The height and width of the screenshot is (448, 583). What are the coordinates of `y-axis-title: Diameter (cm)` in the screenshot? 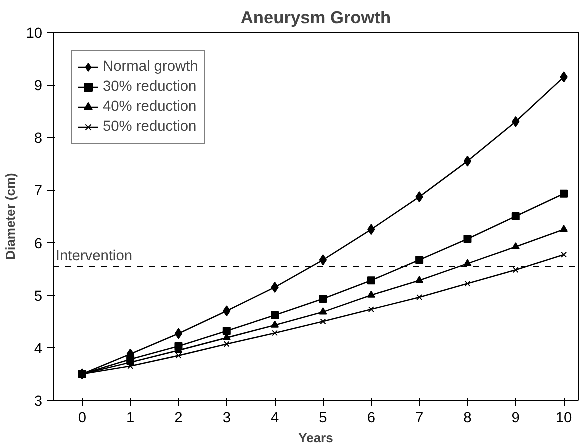 It's located at (10, 216).